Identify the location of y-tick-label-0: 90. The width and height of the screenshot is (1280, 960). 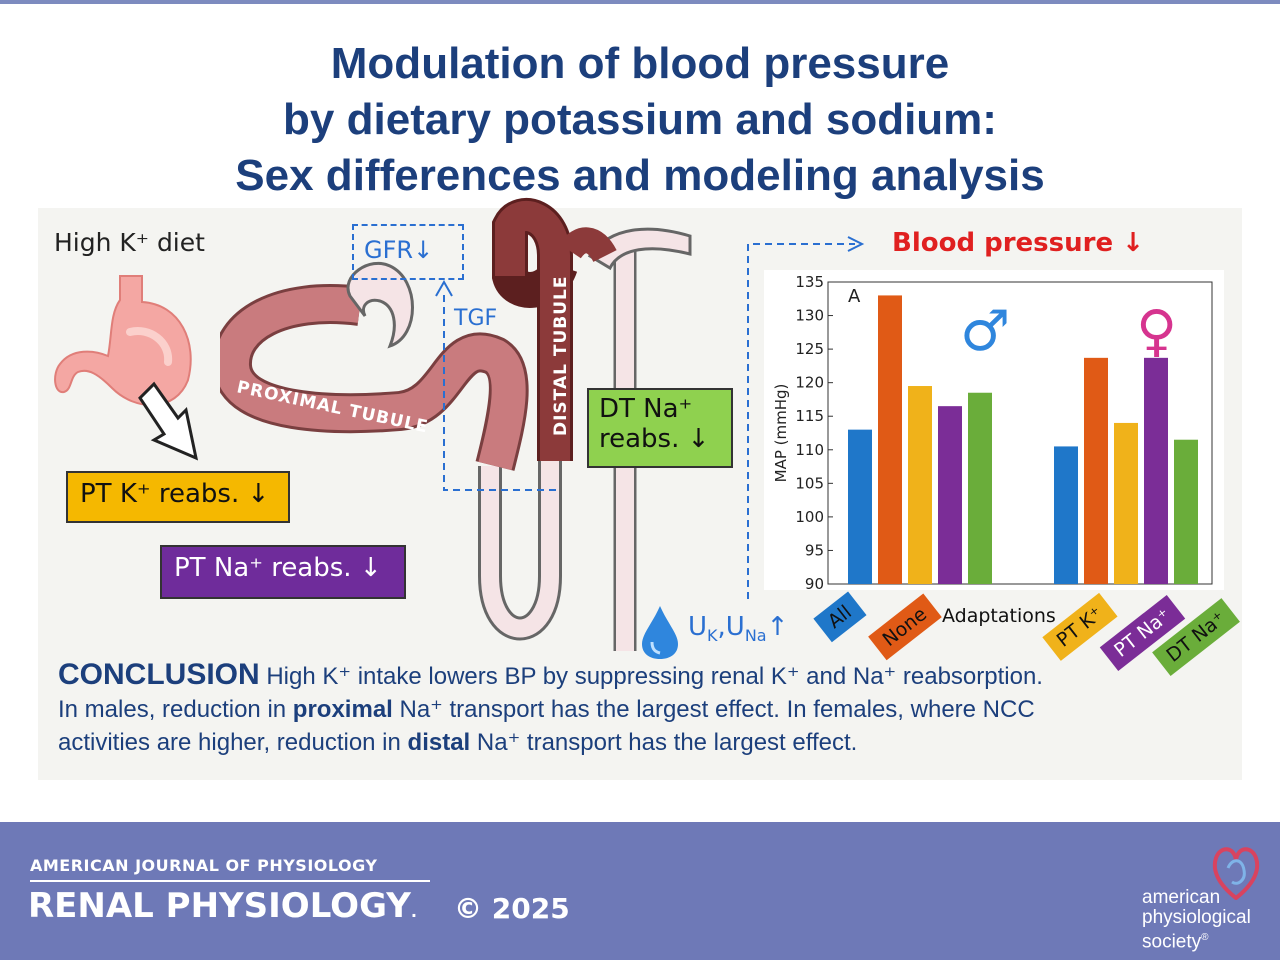
(814, 582).